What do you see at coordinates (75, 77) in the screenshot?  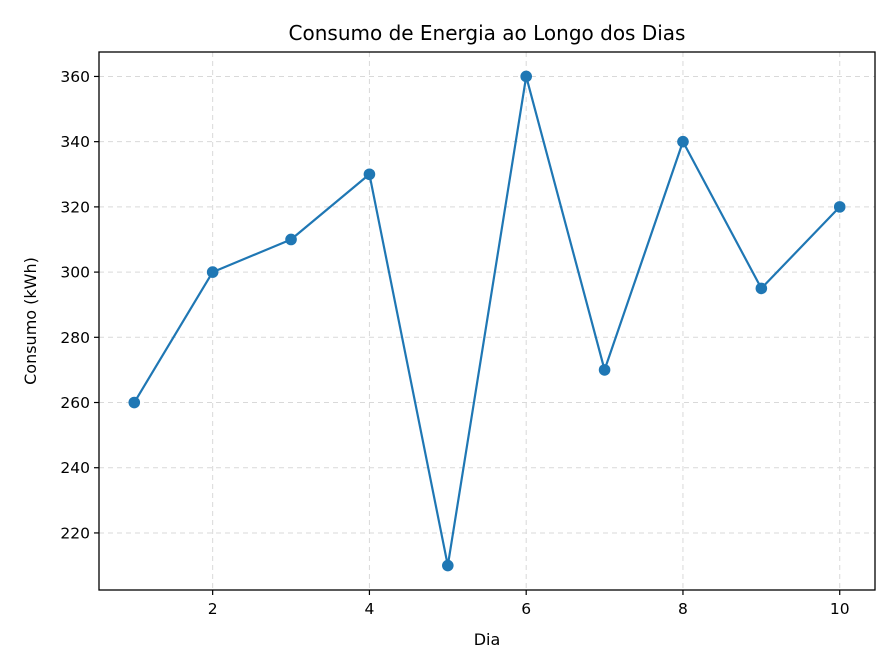 I see `y-tick-label: 360` at bounding box center [75, 77].